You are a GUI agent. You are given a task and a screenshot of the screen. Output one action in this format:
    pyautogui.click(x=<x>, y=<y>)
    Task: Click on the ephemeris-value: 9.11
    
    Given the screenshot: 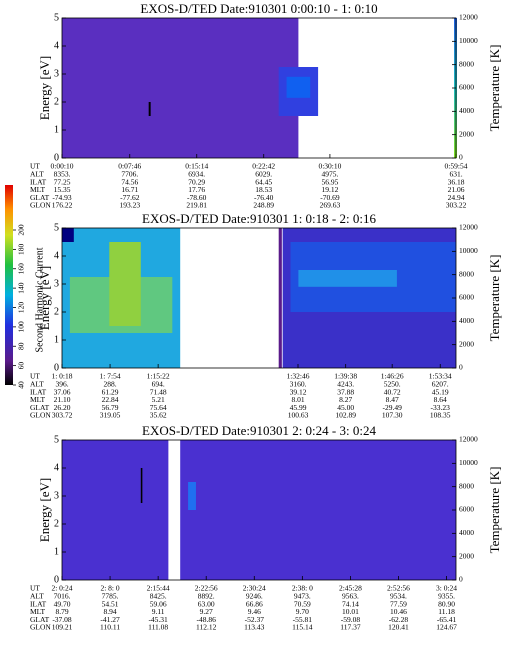 What is the action you would take?
    pyautogui.click(x=158, y=611)
    